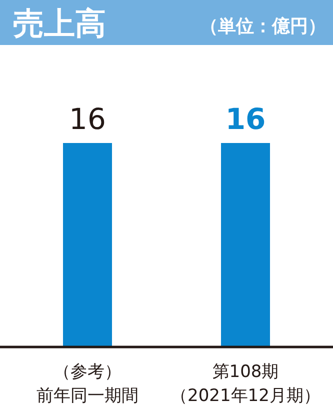  I want to click on x-tick-label: （参考）前年同一期間, so click(87, 384).